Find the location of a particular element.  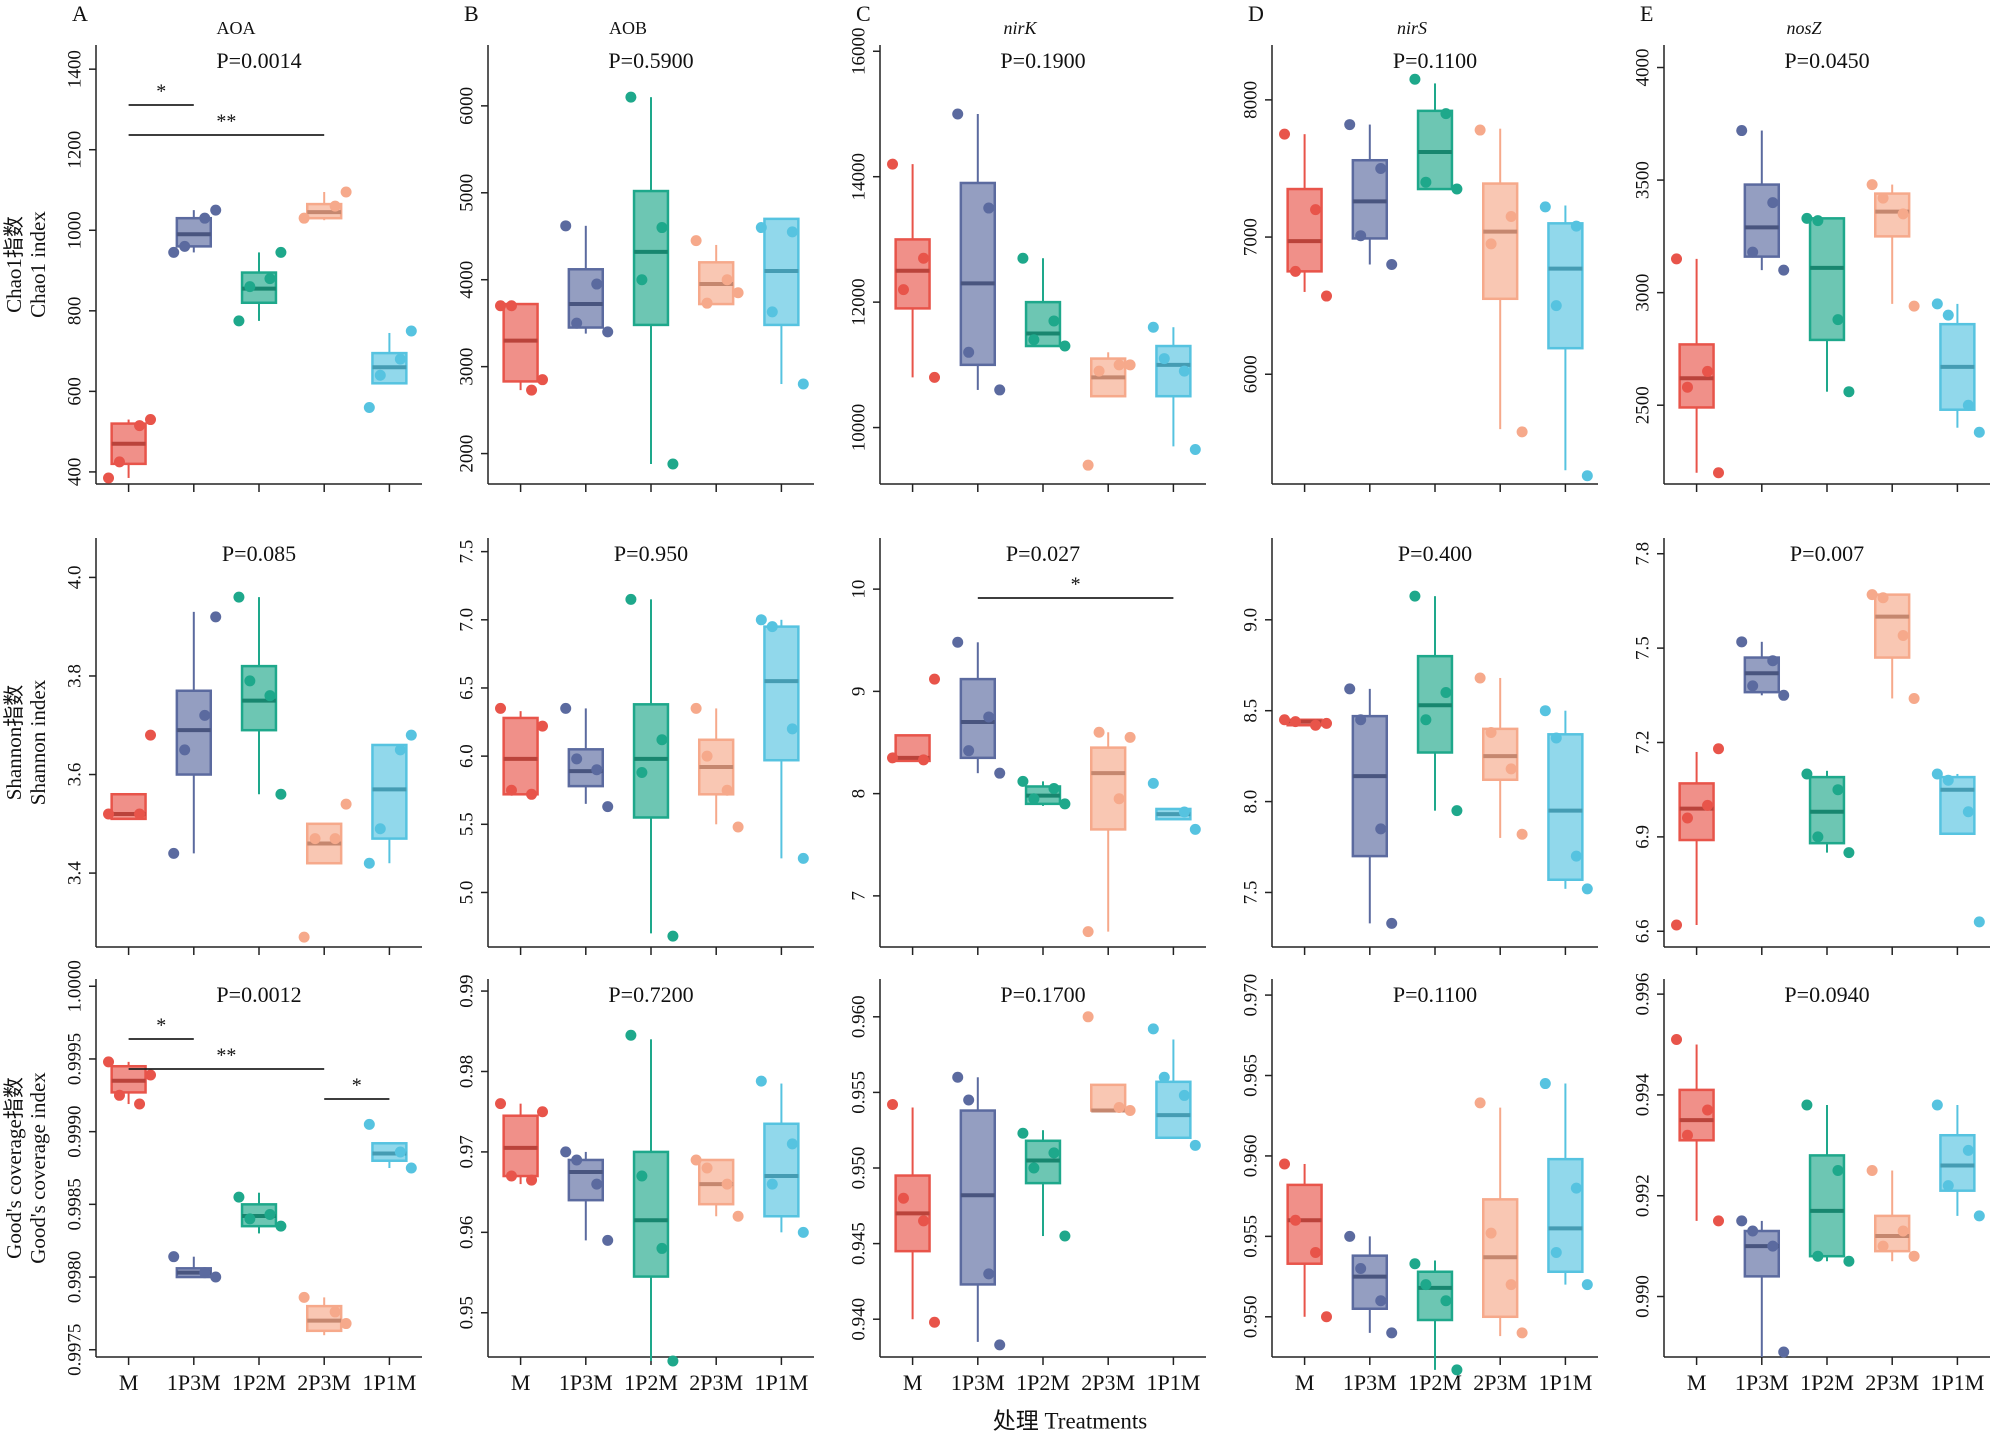

panel-title: AOA is located at coordinates (236, 28).